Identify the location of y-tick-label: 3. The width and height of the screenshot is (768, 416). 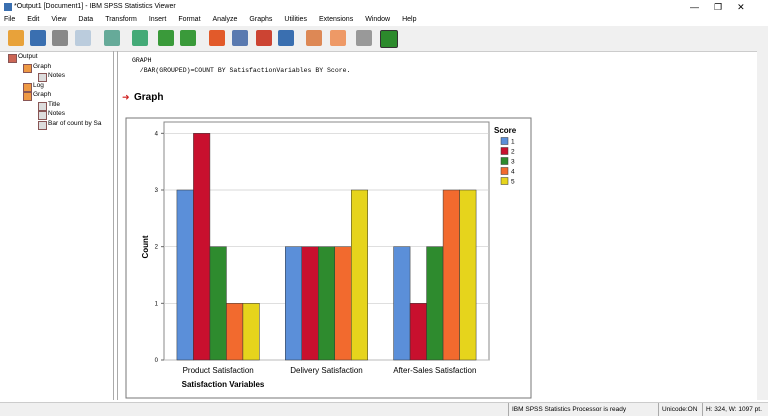
(157, 191).